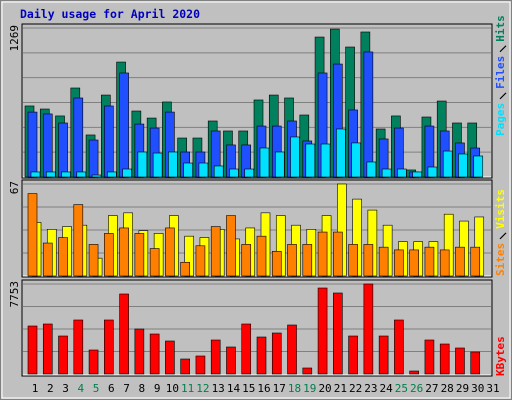 Image resolution: width=512 pixels, height=400 pixels. Describe the element at coordinates (477, 388) in the screenshot. I see `x-tick-label: 30` at that location.